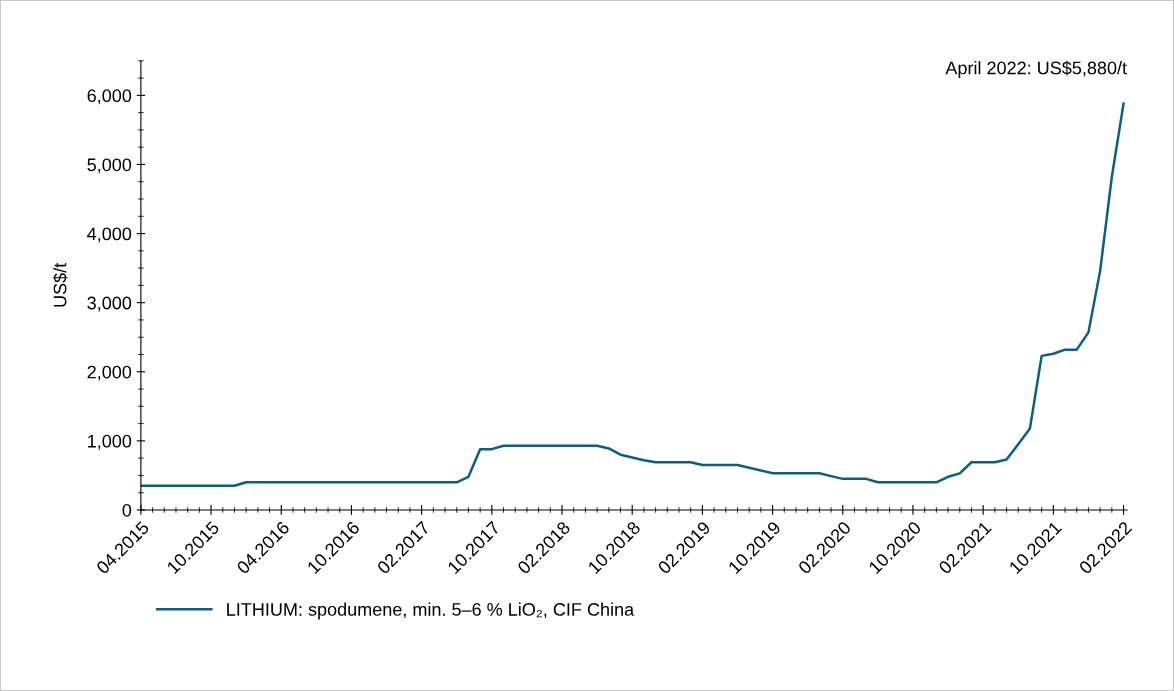 This screenshot has width=1174, height=691. I want to click on y-tick-label: 6,000, so click(109, 97).